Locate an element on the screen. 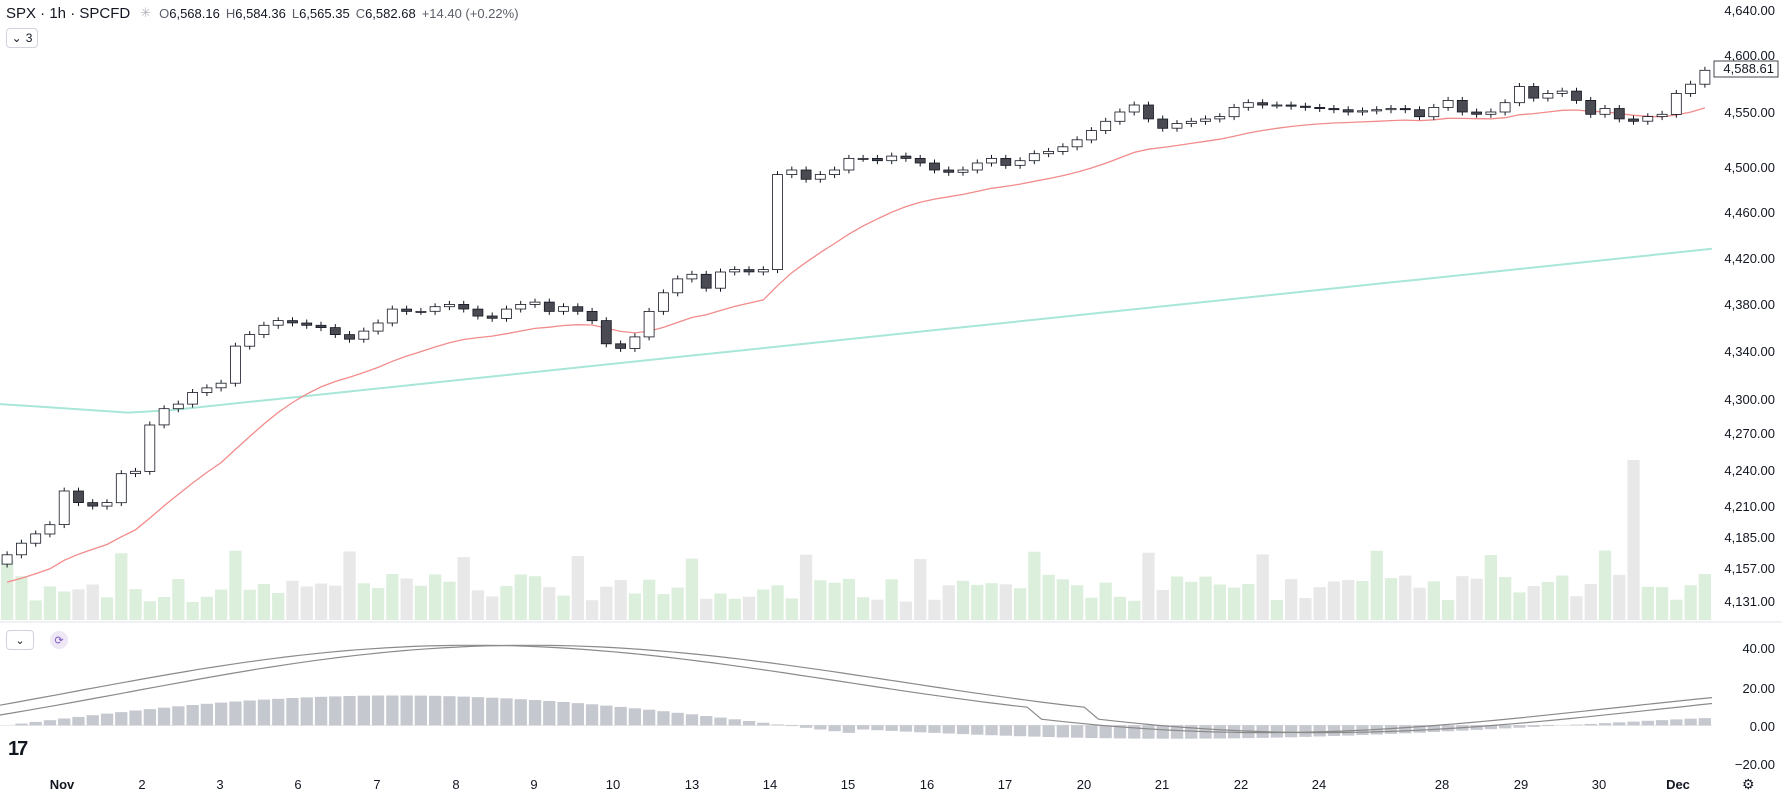 The image size is (1782, 794). indicator-count: 3 is located at coordinates (29, 38).